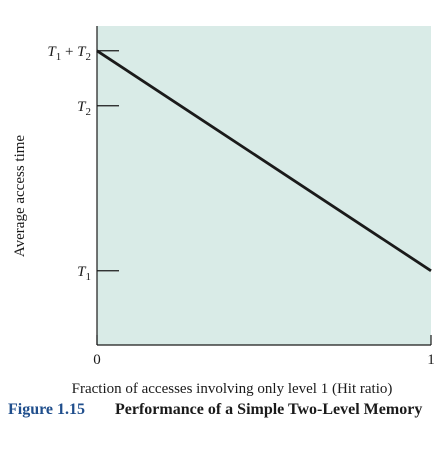 Image resolution: width=443 pixels, height=452 pixels. I want to click on figure-number: Figure 1.15, so click(47, 409).